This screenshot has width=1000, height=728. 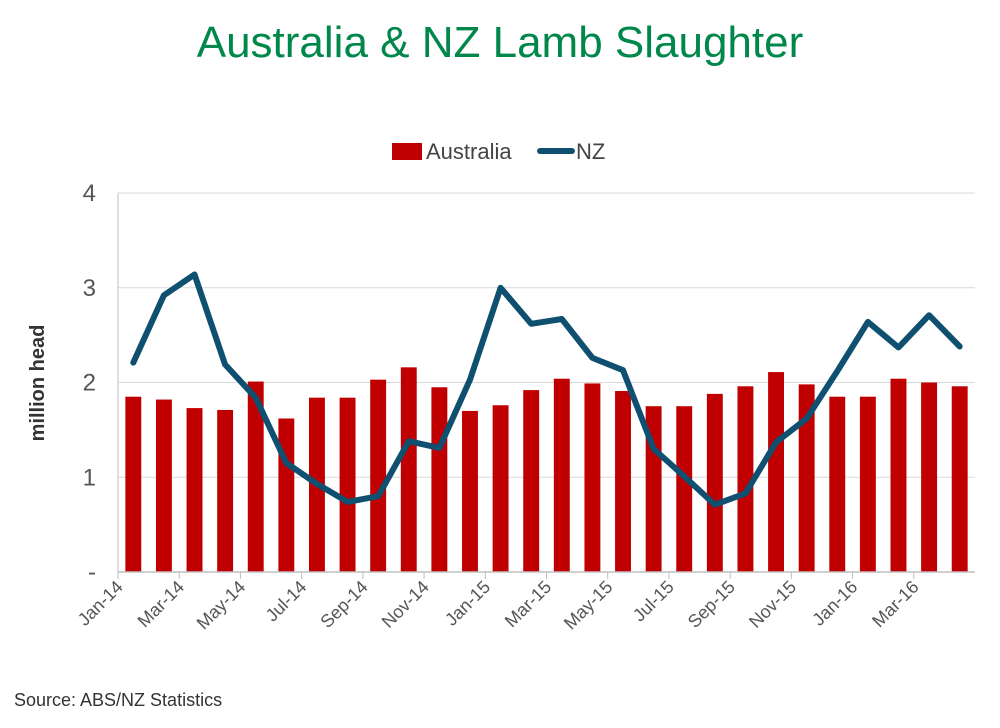 I want to click on x-tick-label: Mar-16, so click(x=895, y=604).